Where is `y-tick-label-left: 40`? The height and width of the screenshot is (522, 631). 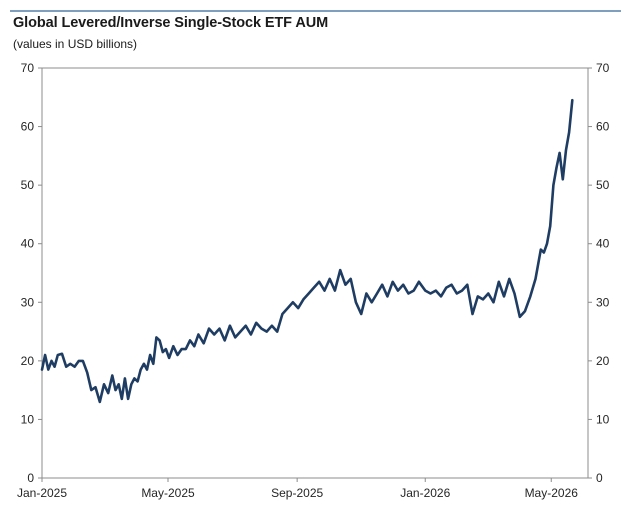 y-tick-label-left: 40 is located at coordinates (28, 244).